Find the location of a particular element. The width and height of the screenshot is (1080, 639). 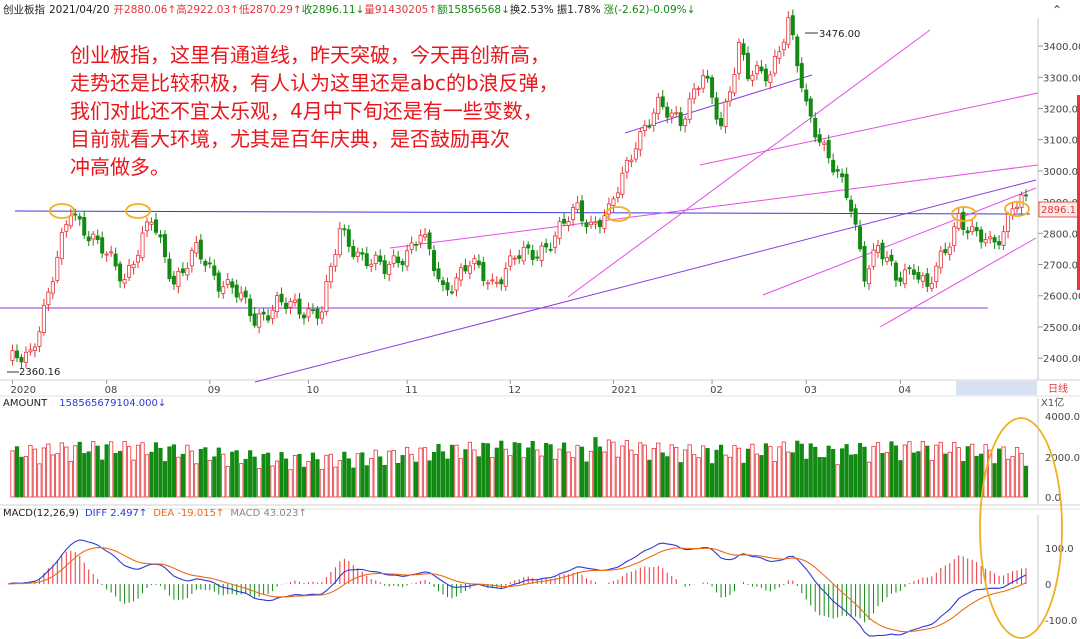

period-label: 日线 is located at coordinates (1058, 388).